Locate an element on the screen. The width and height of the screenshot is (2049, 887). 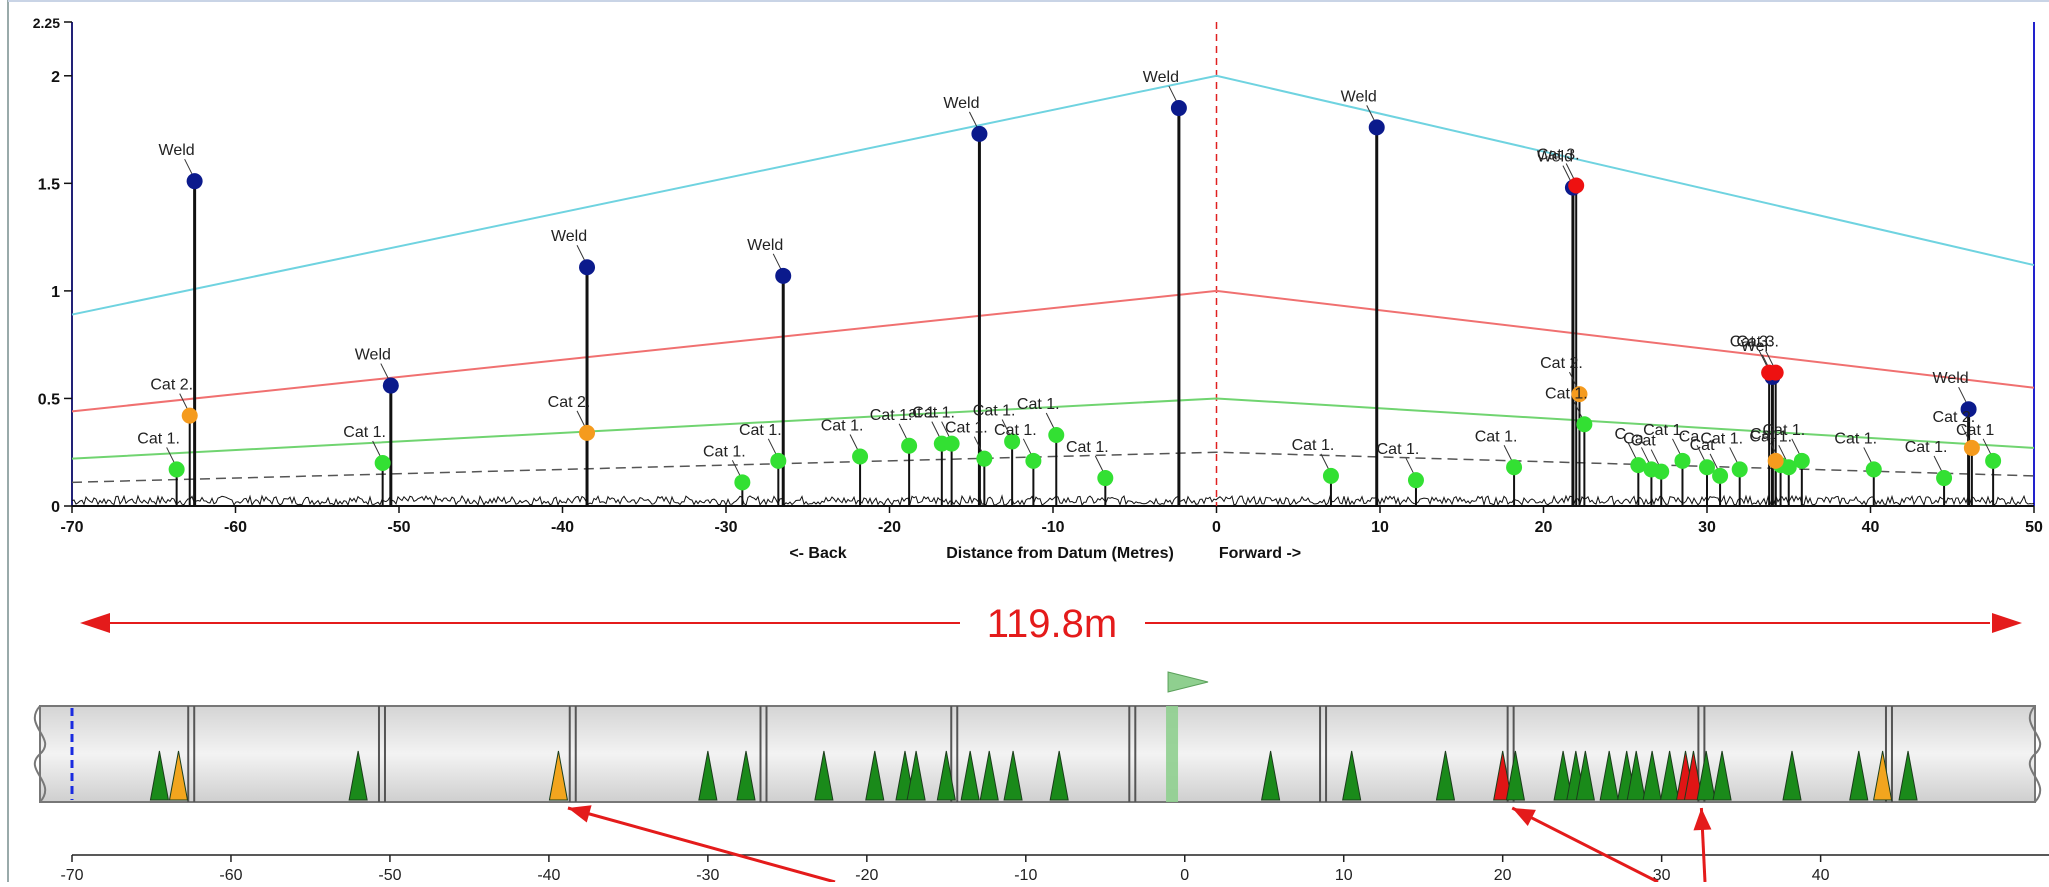
length-arrowhead-left is located at coordinates (95, 623).